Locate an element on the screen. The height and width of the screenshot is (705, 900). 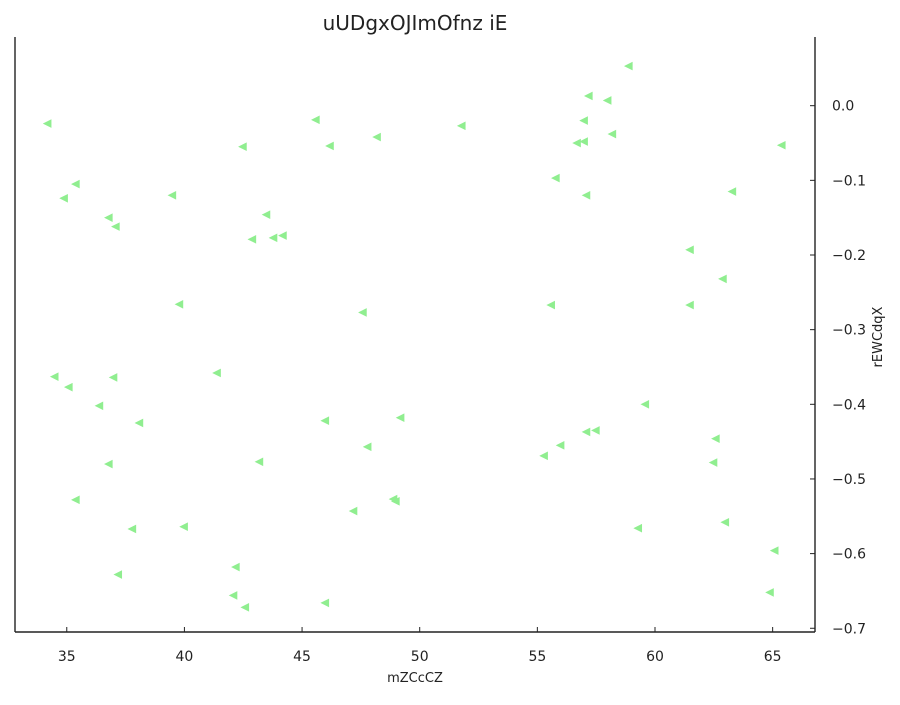
x-tick-label: 65 is located at coordinates (773, 657).